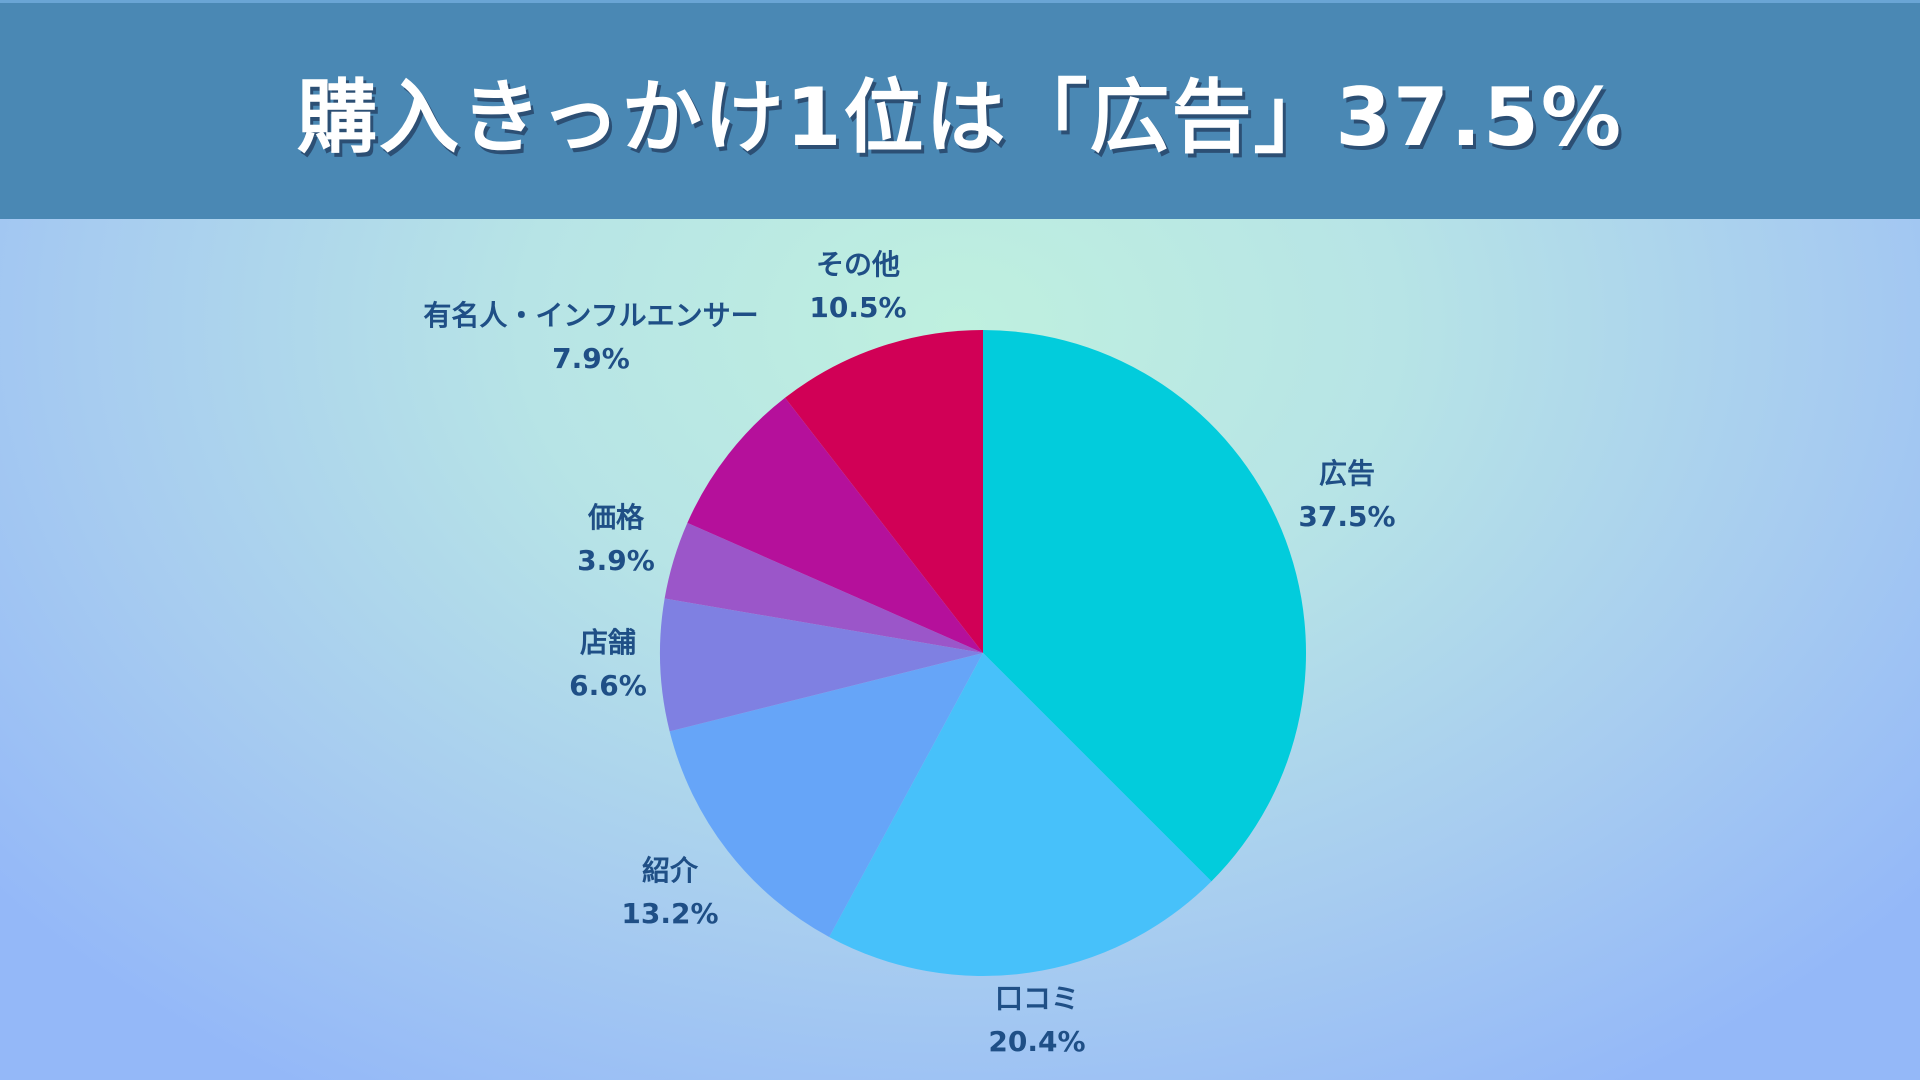 This screenshot has width=1920, height=1080. Describe the element at coordinates (857, 307) in the screenshot. I see `slice-value-label: 10.5%` at that location.